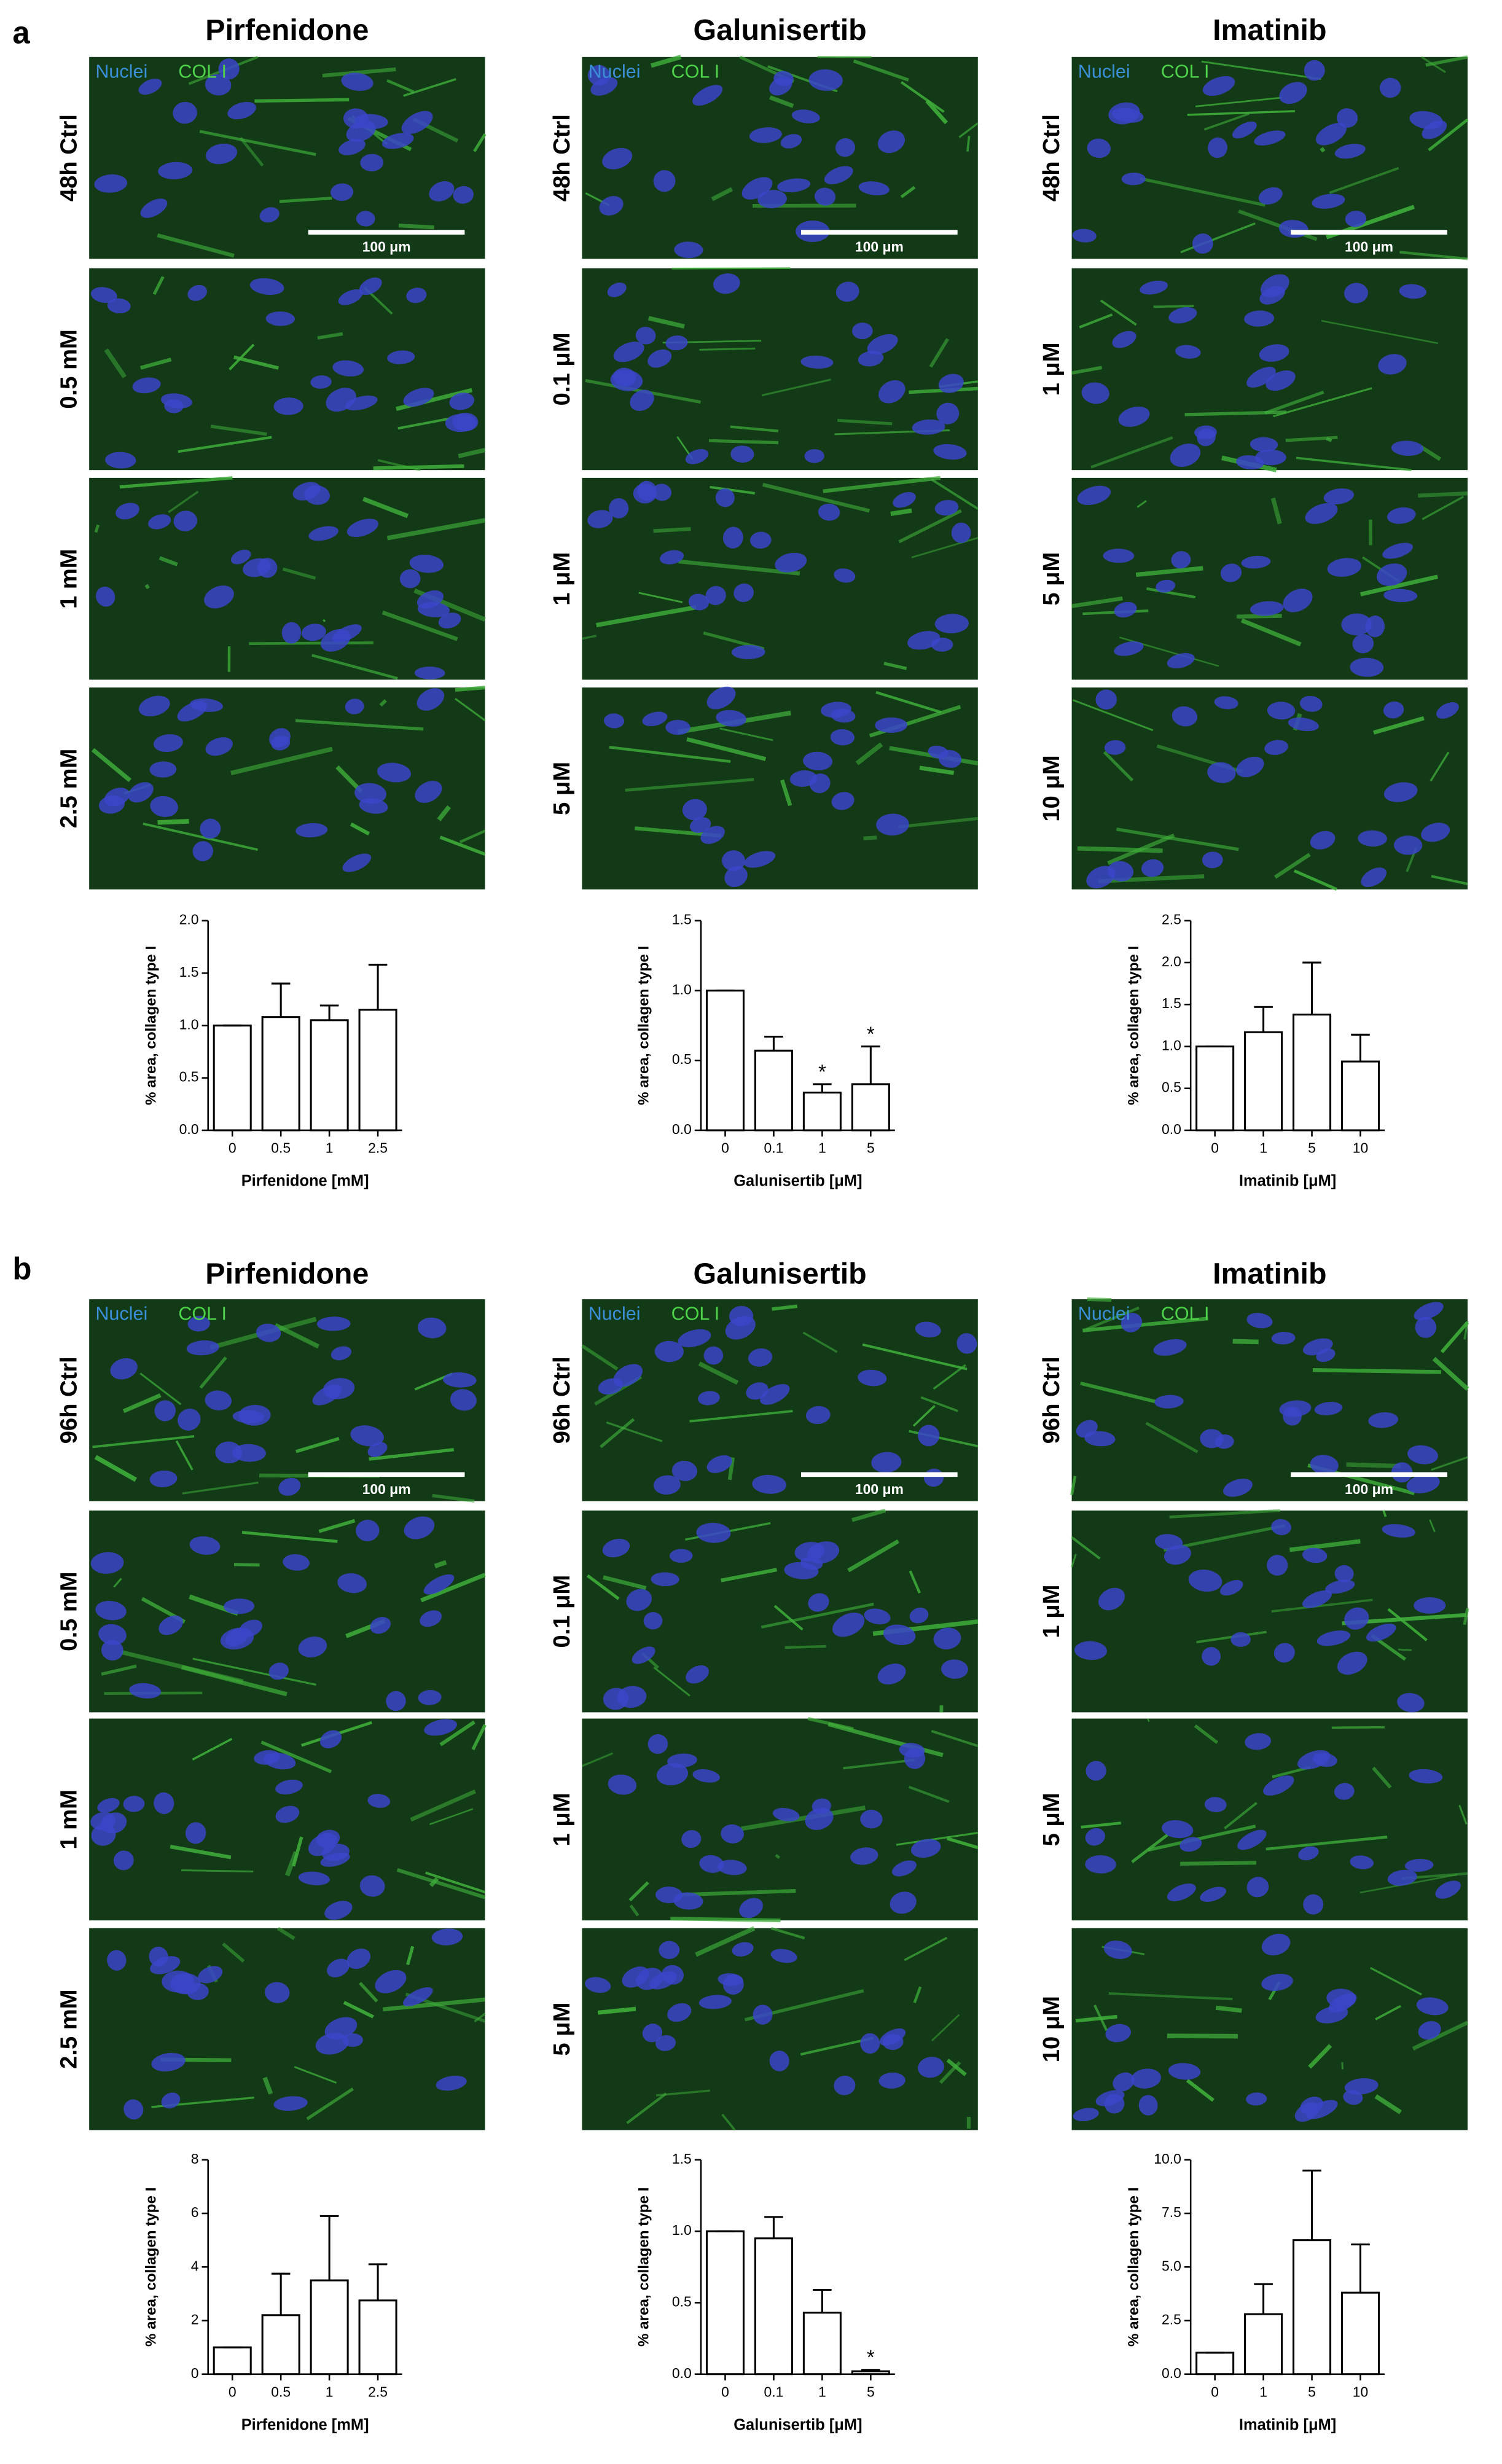 The width and height of the screenshot is (1502, 2464). I want to click on y-tick-label: 0.5, so click(682, 2301).